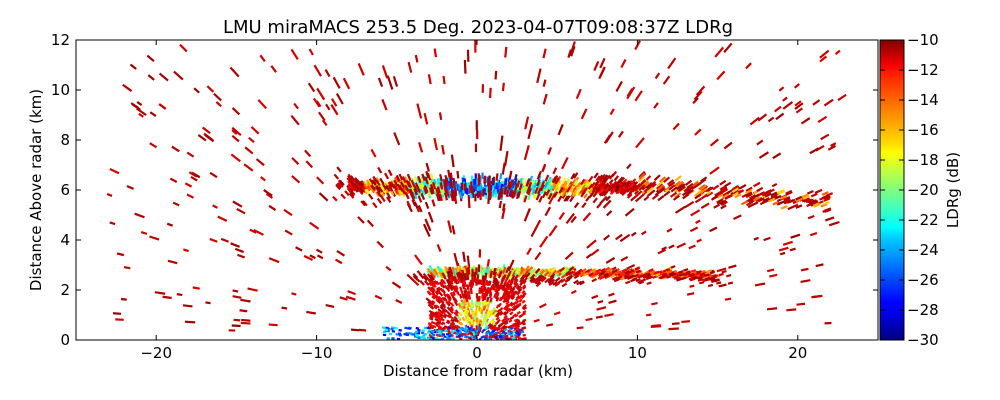 The image size is (1000, 400). What do you see at coordinates (317, 353) in the screenshot?
I see `x-tick-label: −10` at bounding box center [317, 353].